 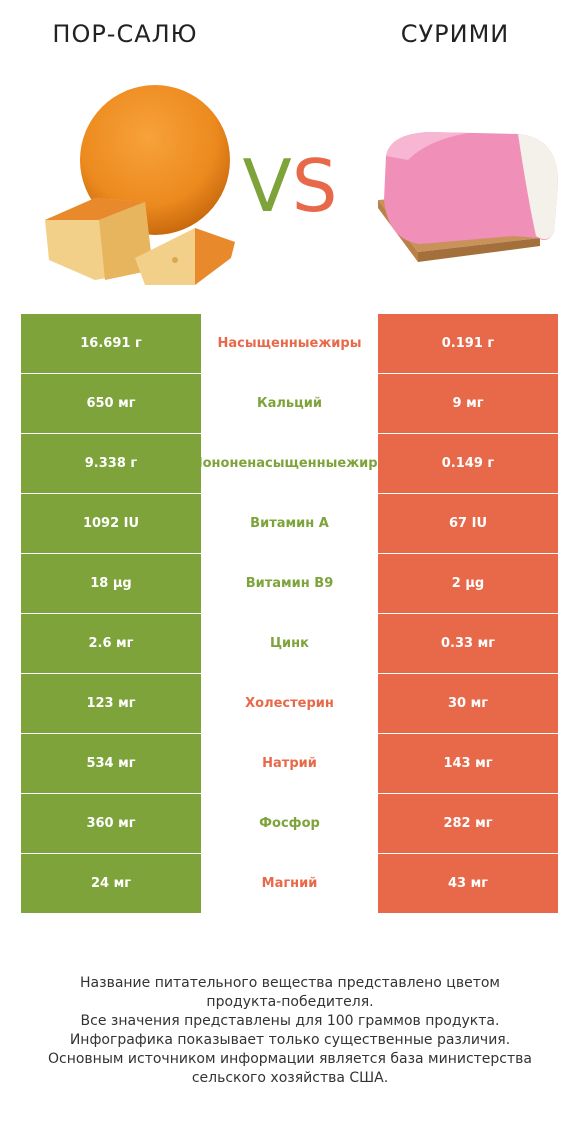 I want to click on nutrient-name: Витамин B9, so click(x=289, y=583).